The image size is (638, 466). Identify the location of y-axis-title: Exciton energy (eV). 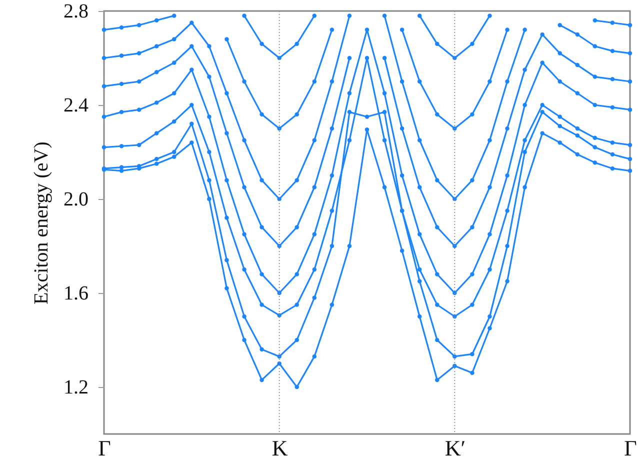
(41, 223).